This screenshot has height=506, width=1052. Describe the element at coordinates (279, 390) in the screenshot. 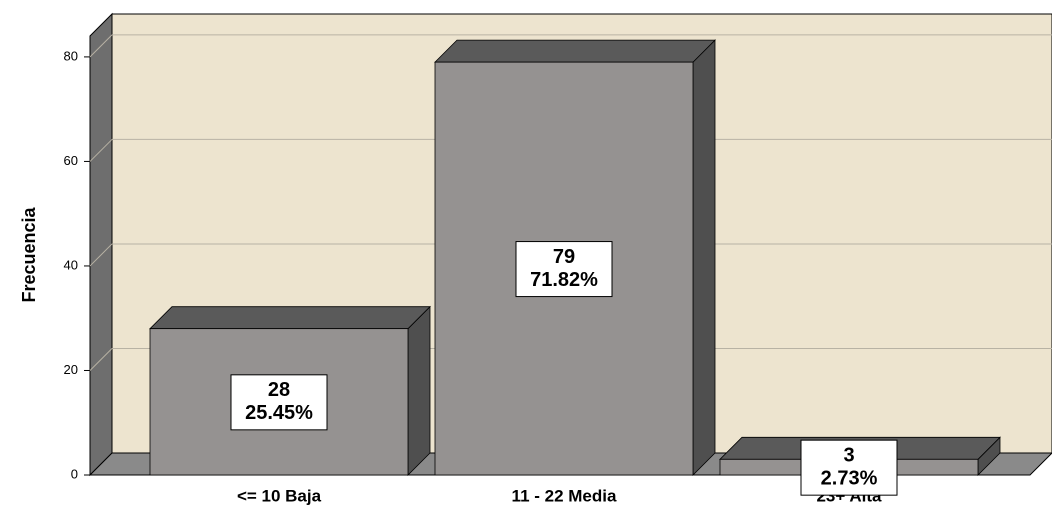

I see `data-label: 28` at that location.